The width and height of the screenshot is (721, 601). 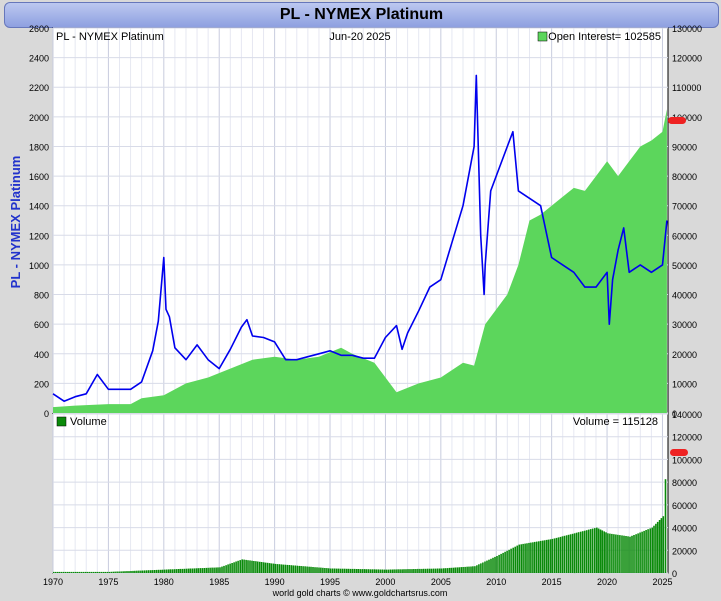 I want to click on volume-tick-label: 80000, so click(x=684, y=483).